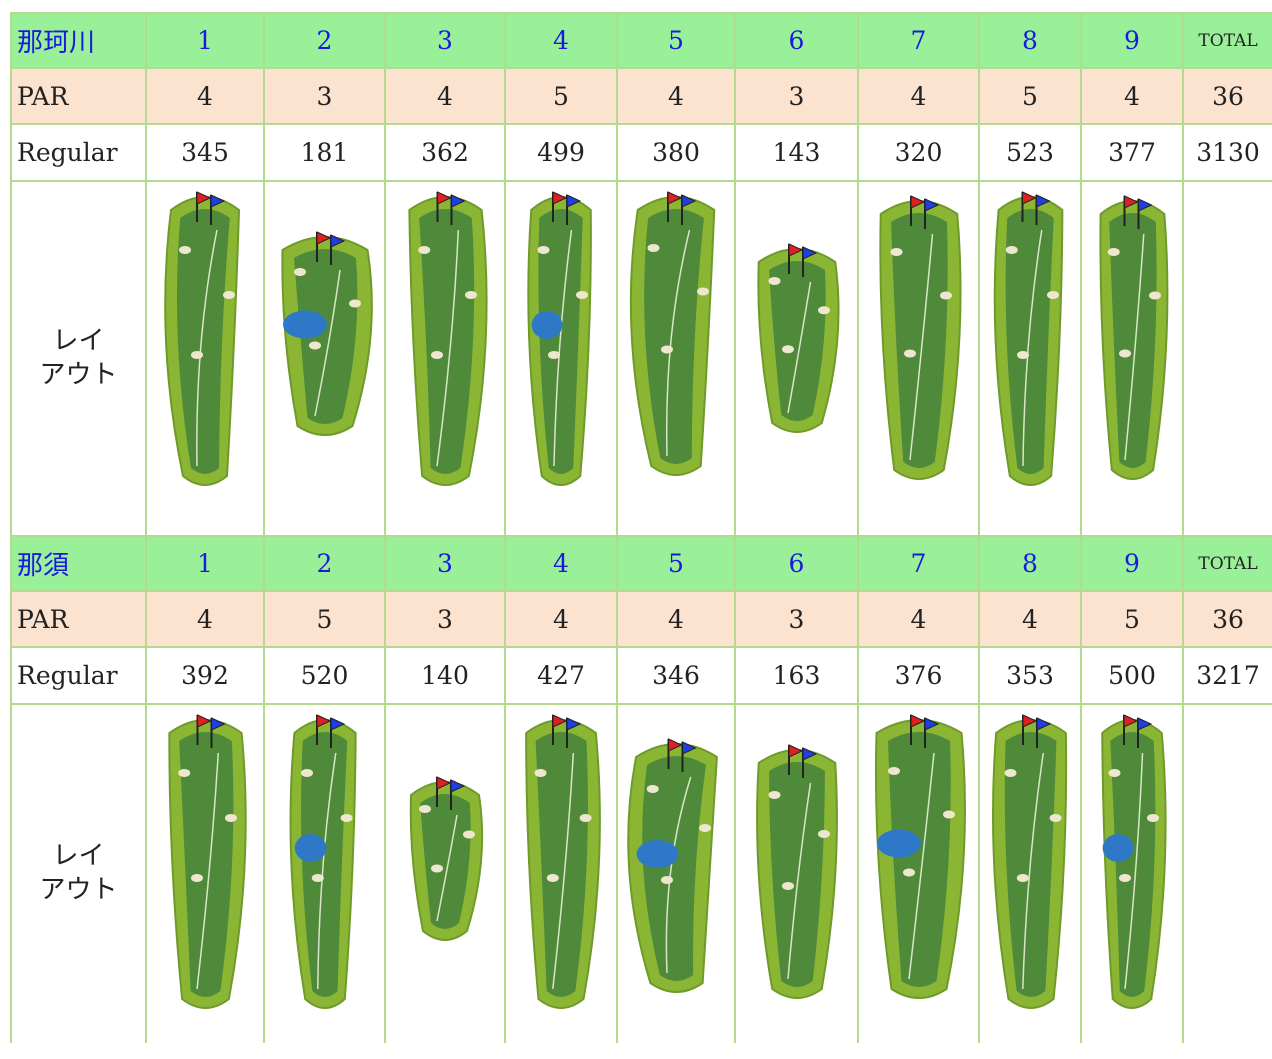  Describe the element at coordinates (676, 40) in the screenshot. I see `hole-number: 5` at that location.